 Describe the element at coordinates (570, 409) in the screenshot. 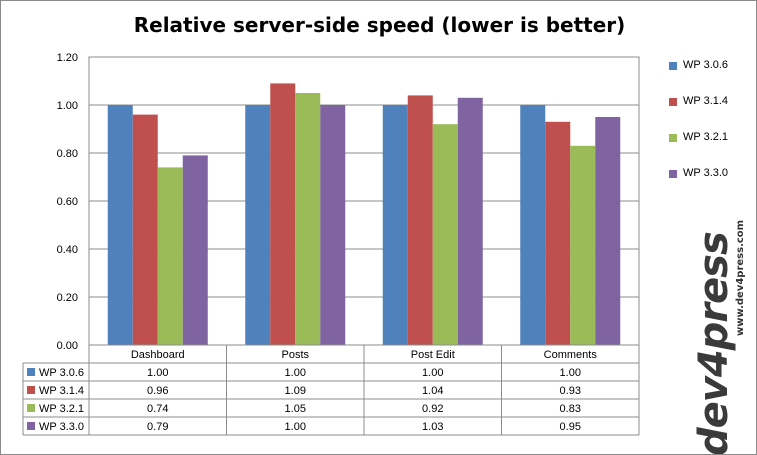

I see `table-cell-value: 0.83` at that location.